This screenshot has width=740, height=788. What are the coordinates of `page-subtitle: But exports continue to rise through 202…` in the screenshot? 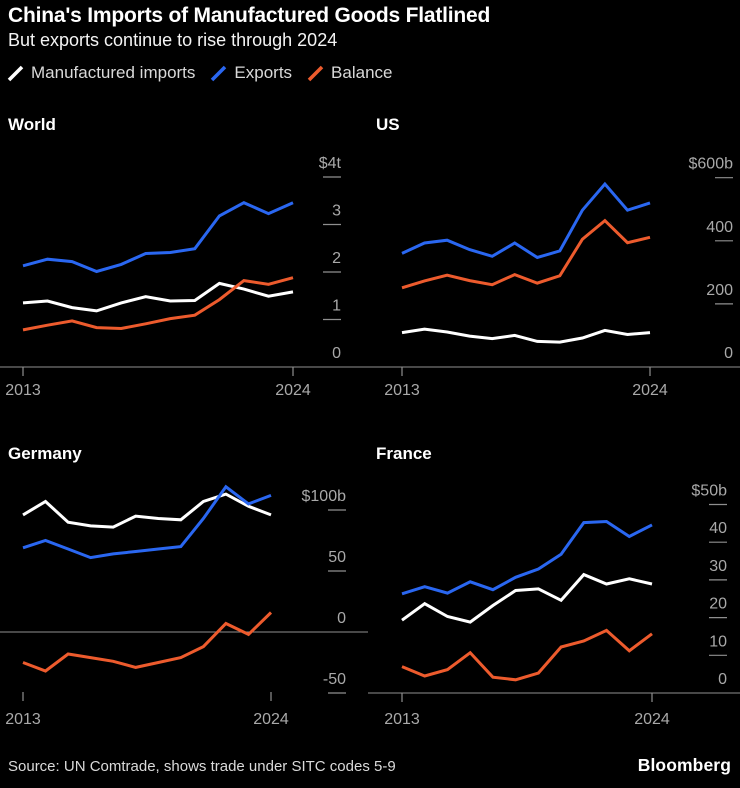 It's located at (173, 40).